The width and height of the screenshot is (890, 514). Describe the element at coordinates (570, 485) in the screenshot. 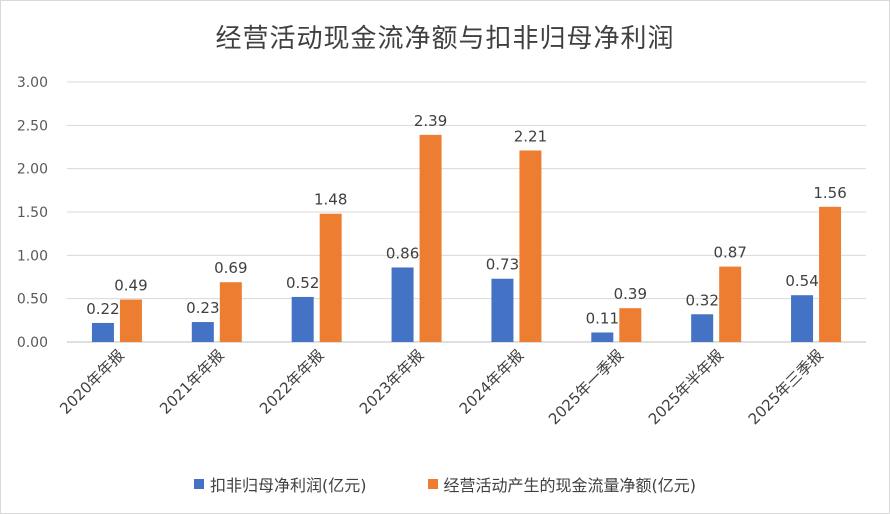

I see `legend-label-cashflow: 经营活动产生的现金流量净额(亿元)` at that location.